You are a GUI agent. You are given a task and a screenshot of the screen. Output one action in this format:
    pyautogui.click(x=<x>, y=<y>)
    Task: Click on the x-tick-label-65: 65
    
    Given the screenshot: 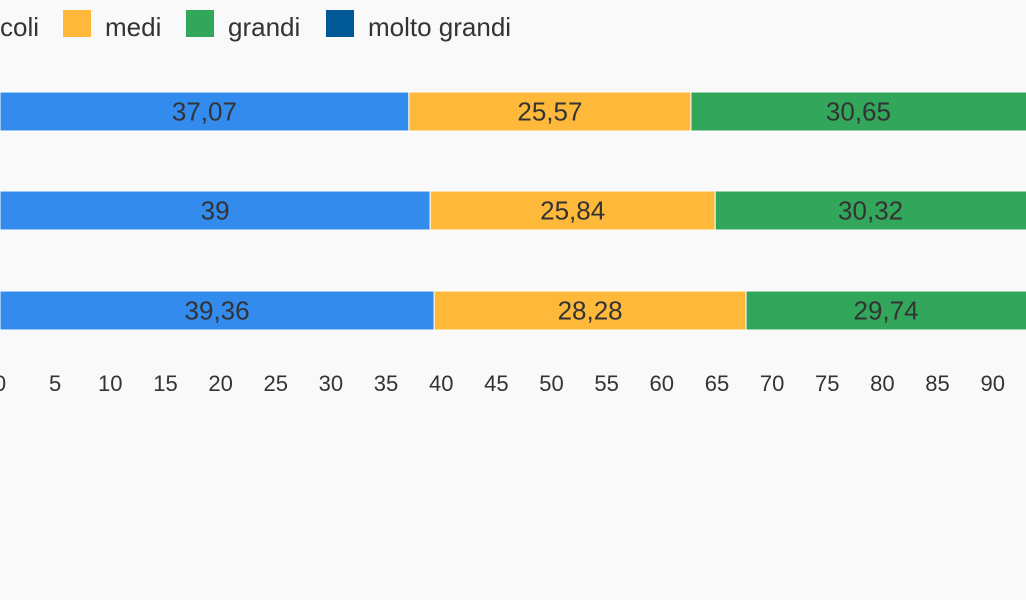 What is the action you would take?
    pyautogui.click(x=717, y=383)
    